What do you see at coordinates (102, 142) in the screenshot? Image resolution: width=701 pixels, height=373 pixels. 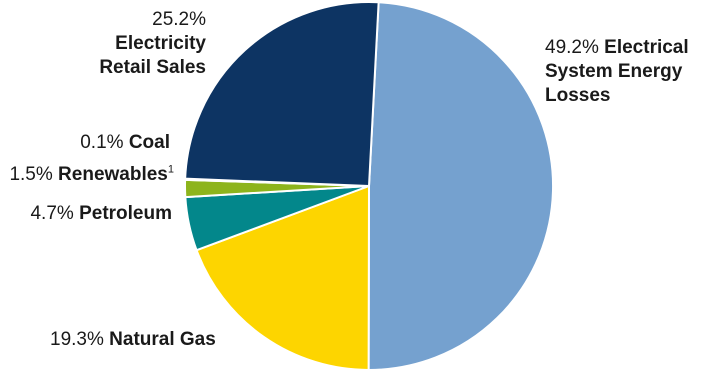 I see `pct-coal: 0.1%` at bounding box center [102, 142].